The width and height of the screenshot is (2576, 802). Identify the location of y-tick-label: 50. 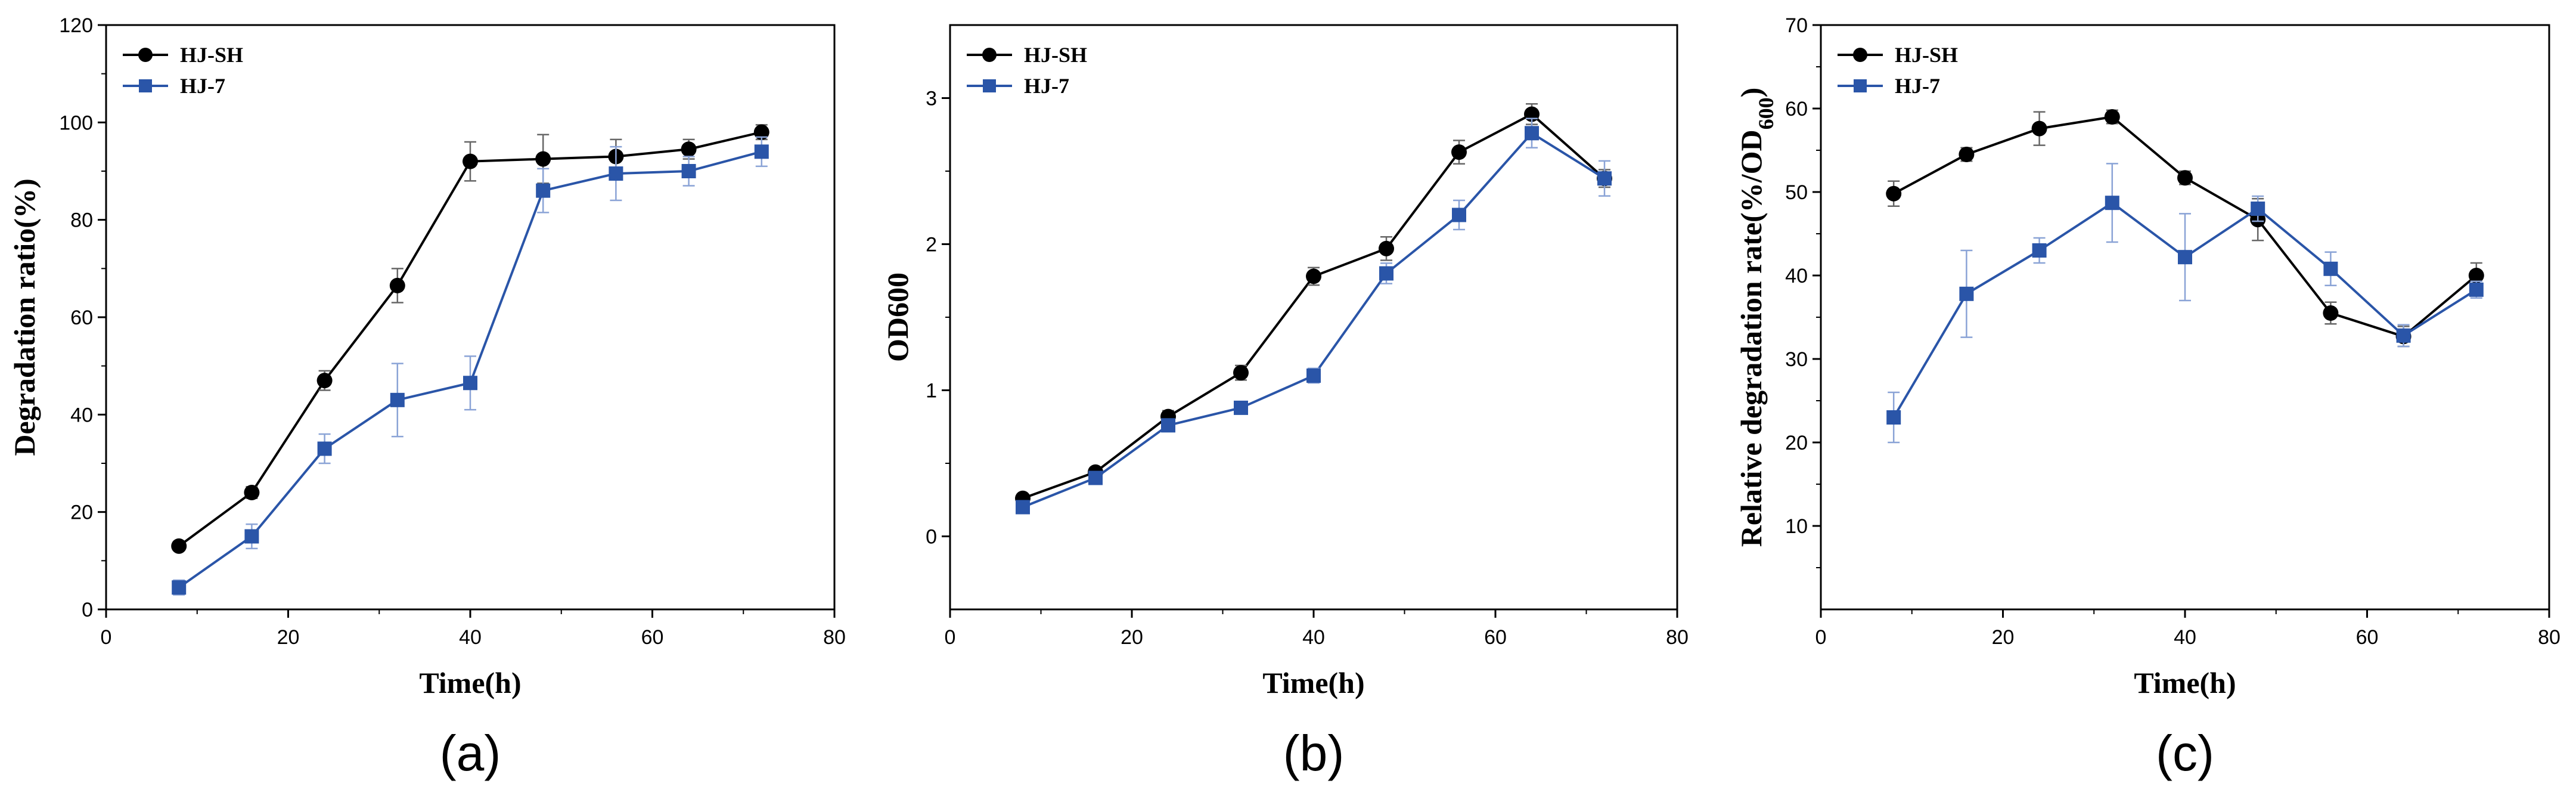
(1797, 192).